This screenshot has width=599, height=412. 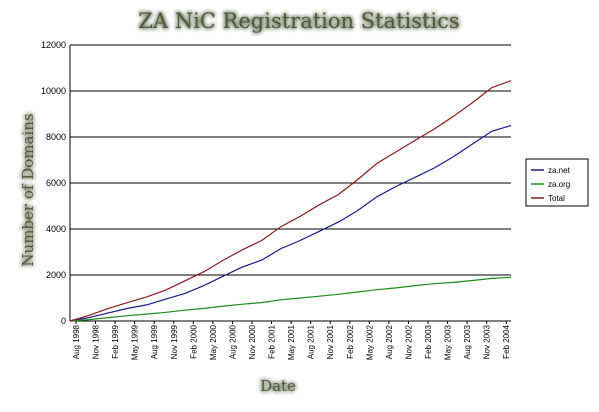 What do you see at coordinates (252, 341) in the screenshot?
I see `x-tick-label: Nov 2000` at bounding box center [252, 341].